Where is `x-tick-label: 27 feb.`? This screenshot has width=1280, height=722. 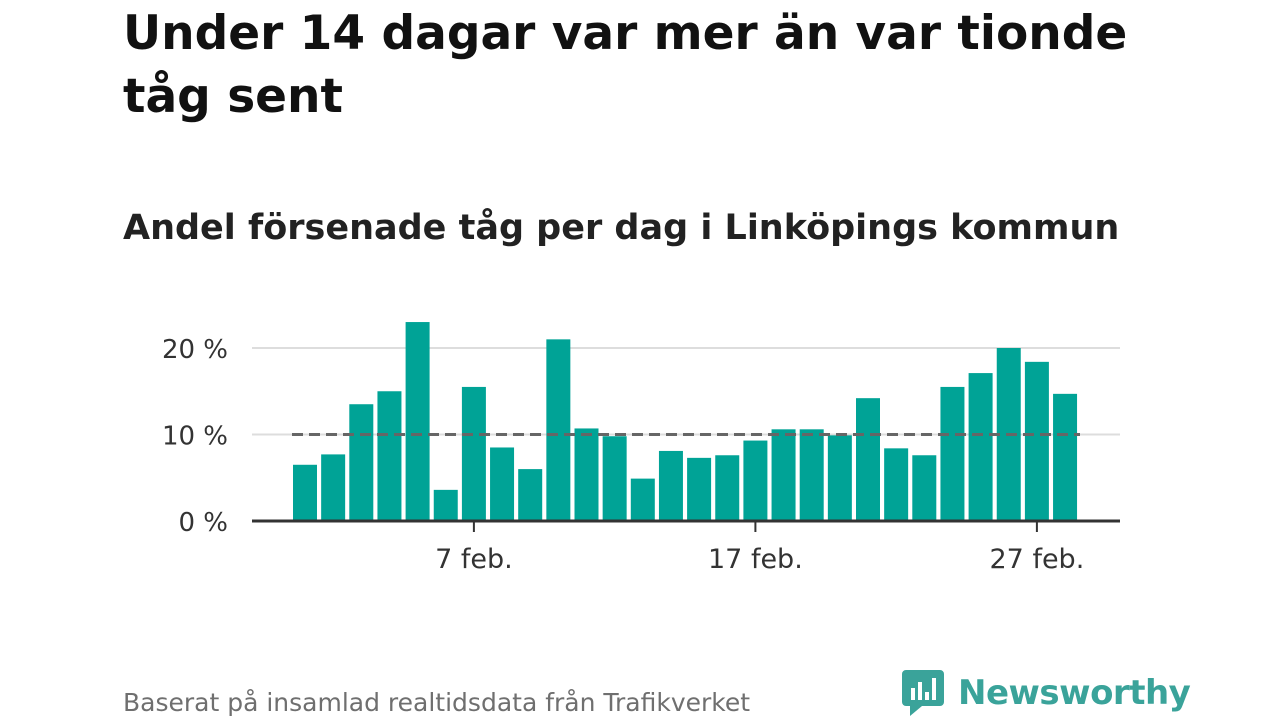
x-tick-label: 27 feb. is located at coordinates (1037, 559).